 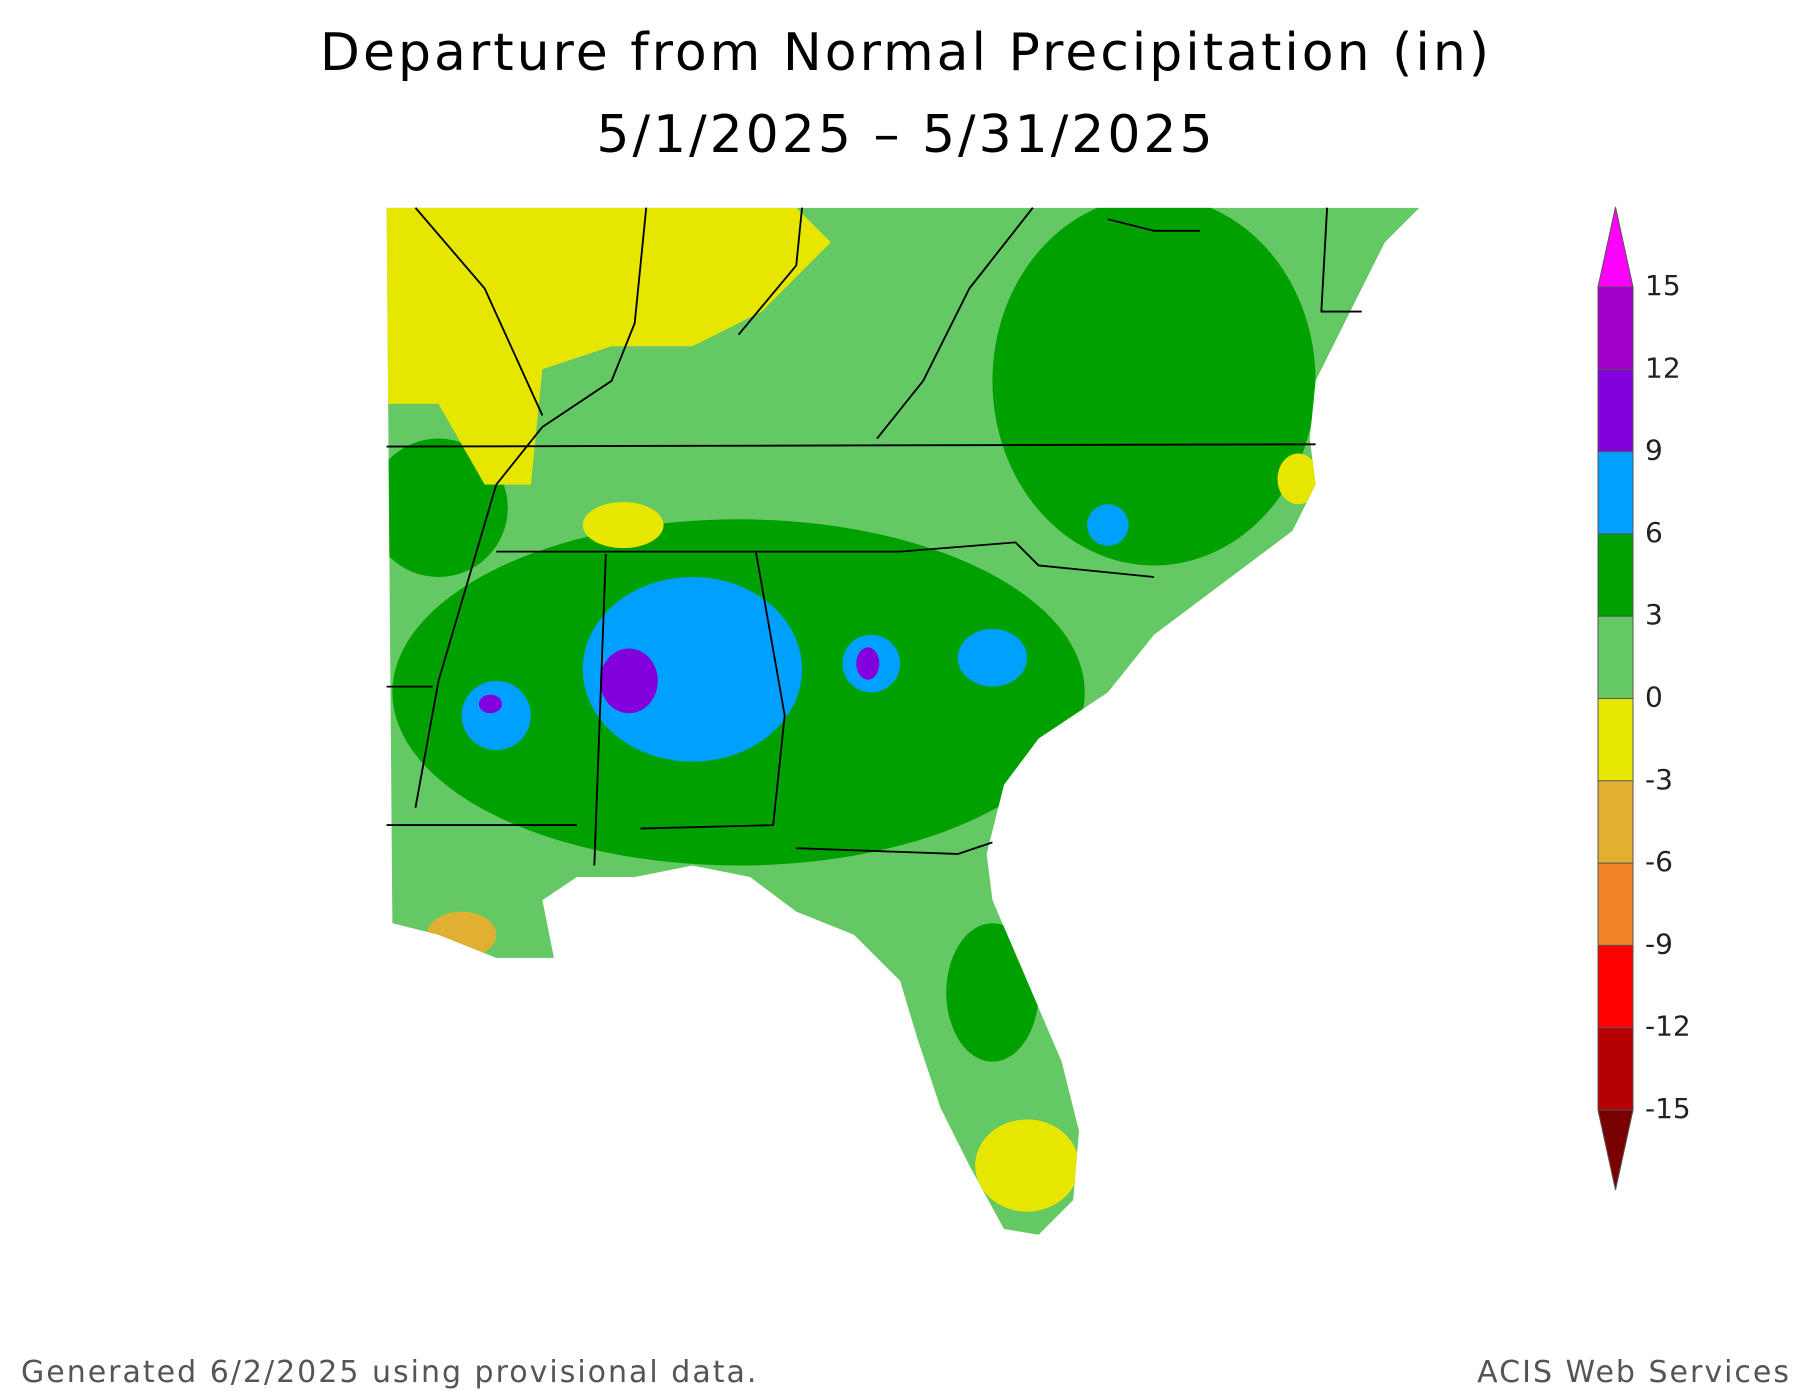 I want to click on colorbar-tick-label: 0, so click(x=1654, y=697).